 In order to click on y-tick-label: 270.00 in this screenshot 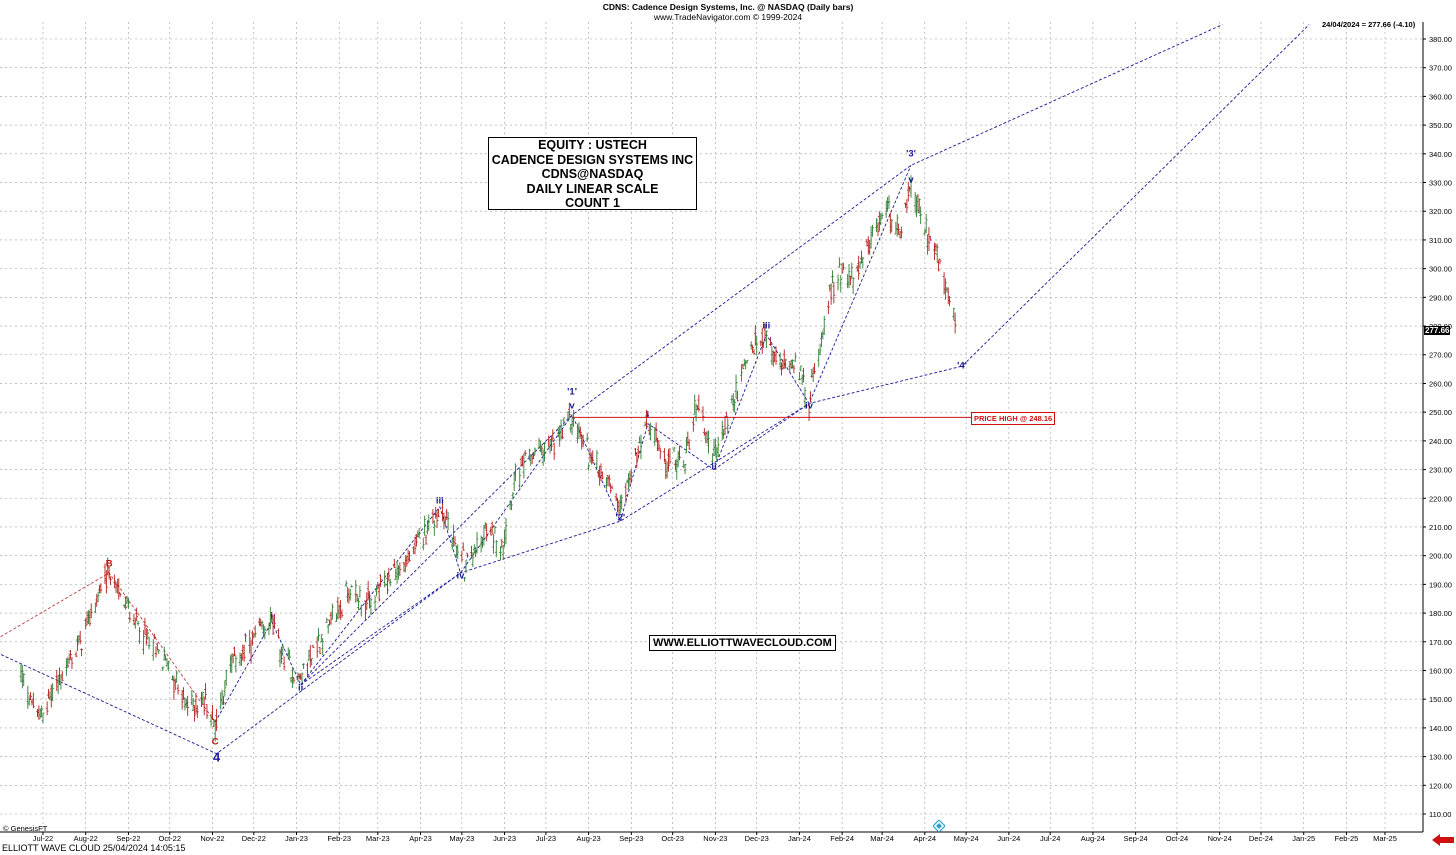, I will do `click(1440, 355)`.